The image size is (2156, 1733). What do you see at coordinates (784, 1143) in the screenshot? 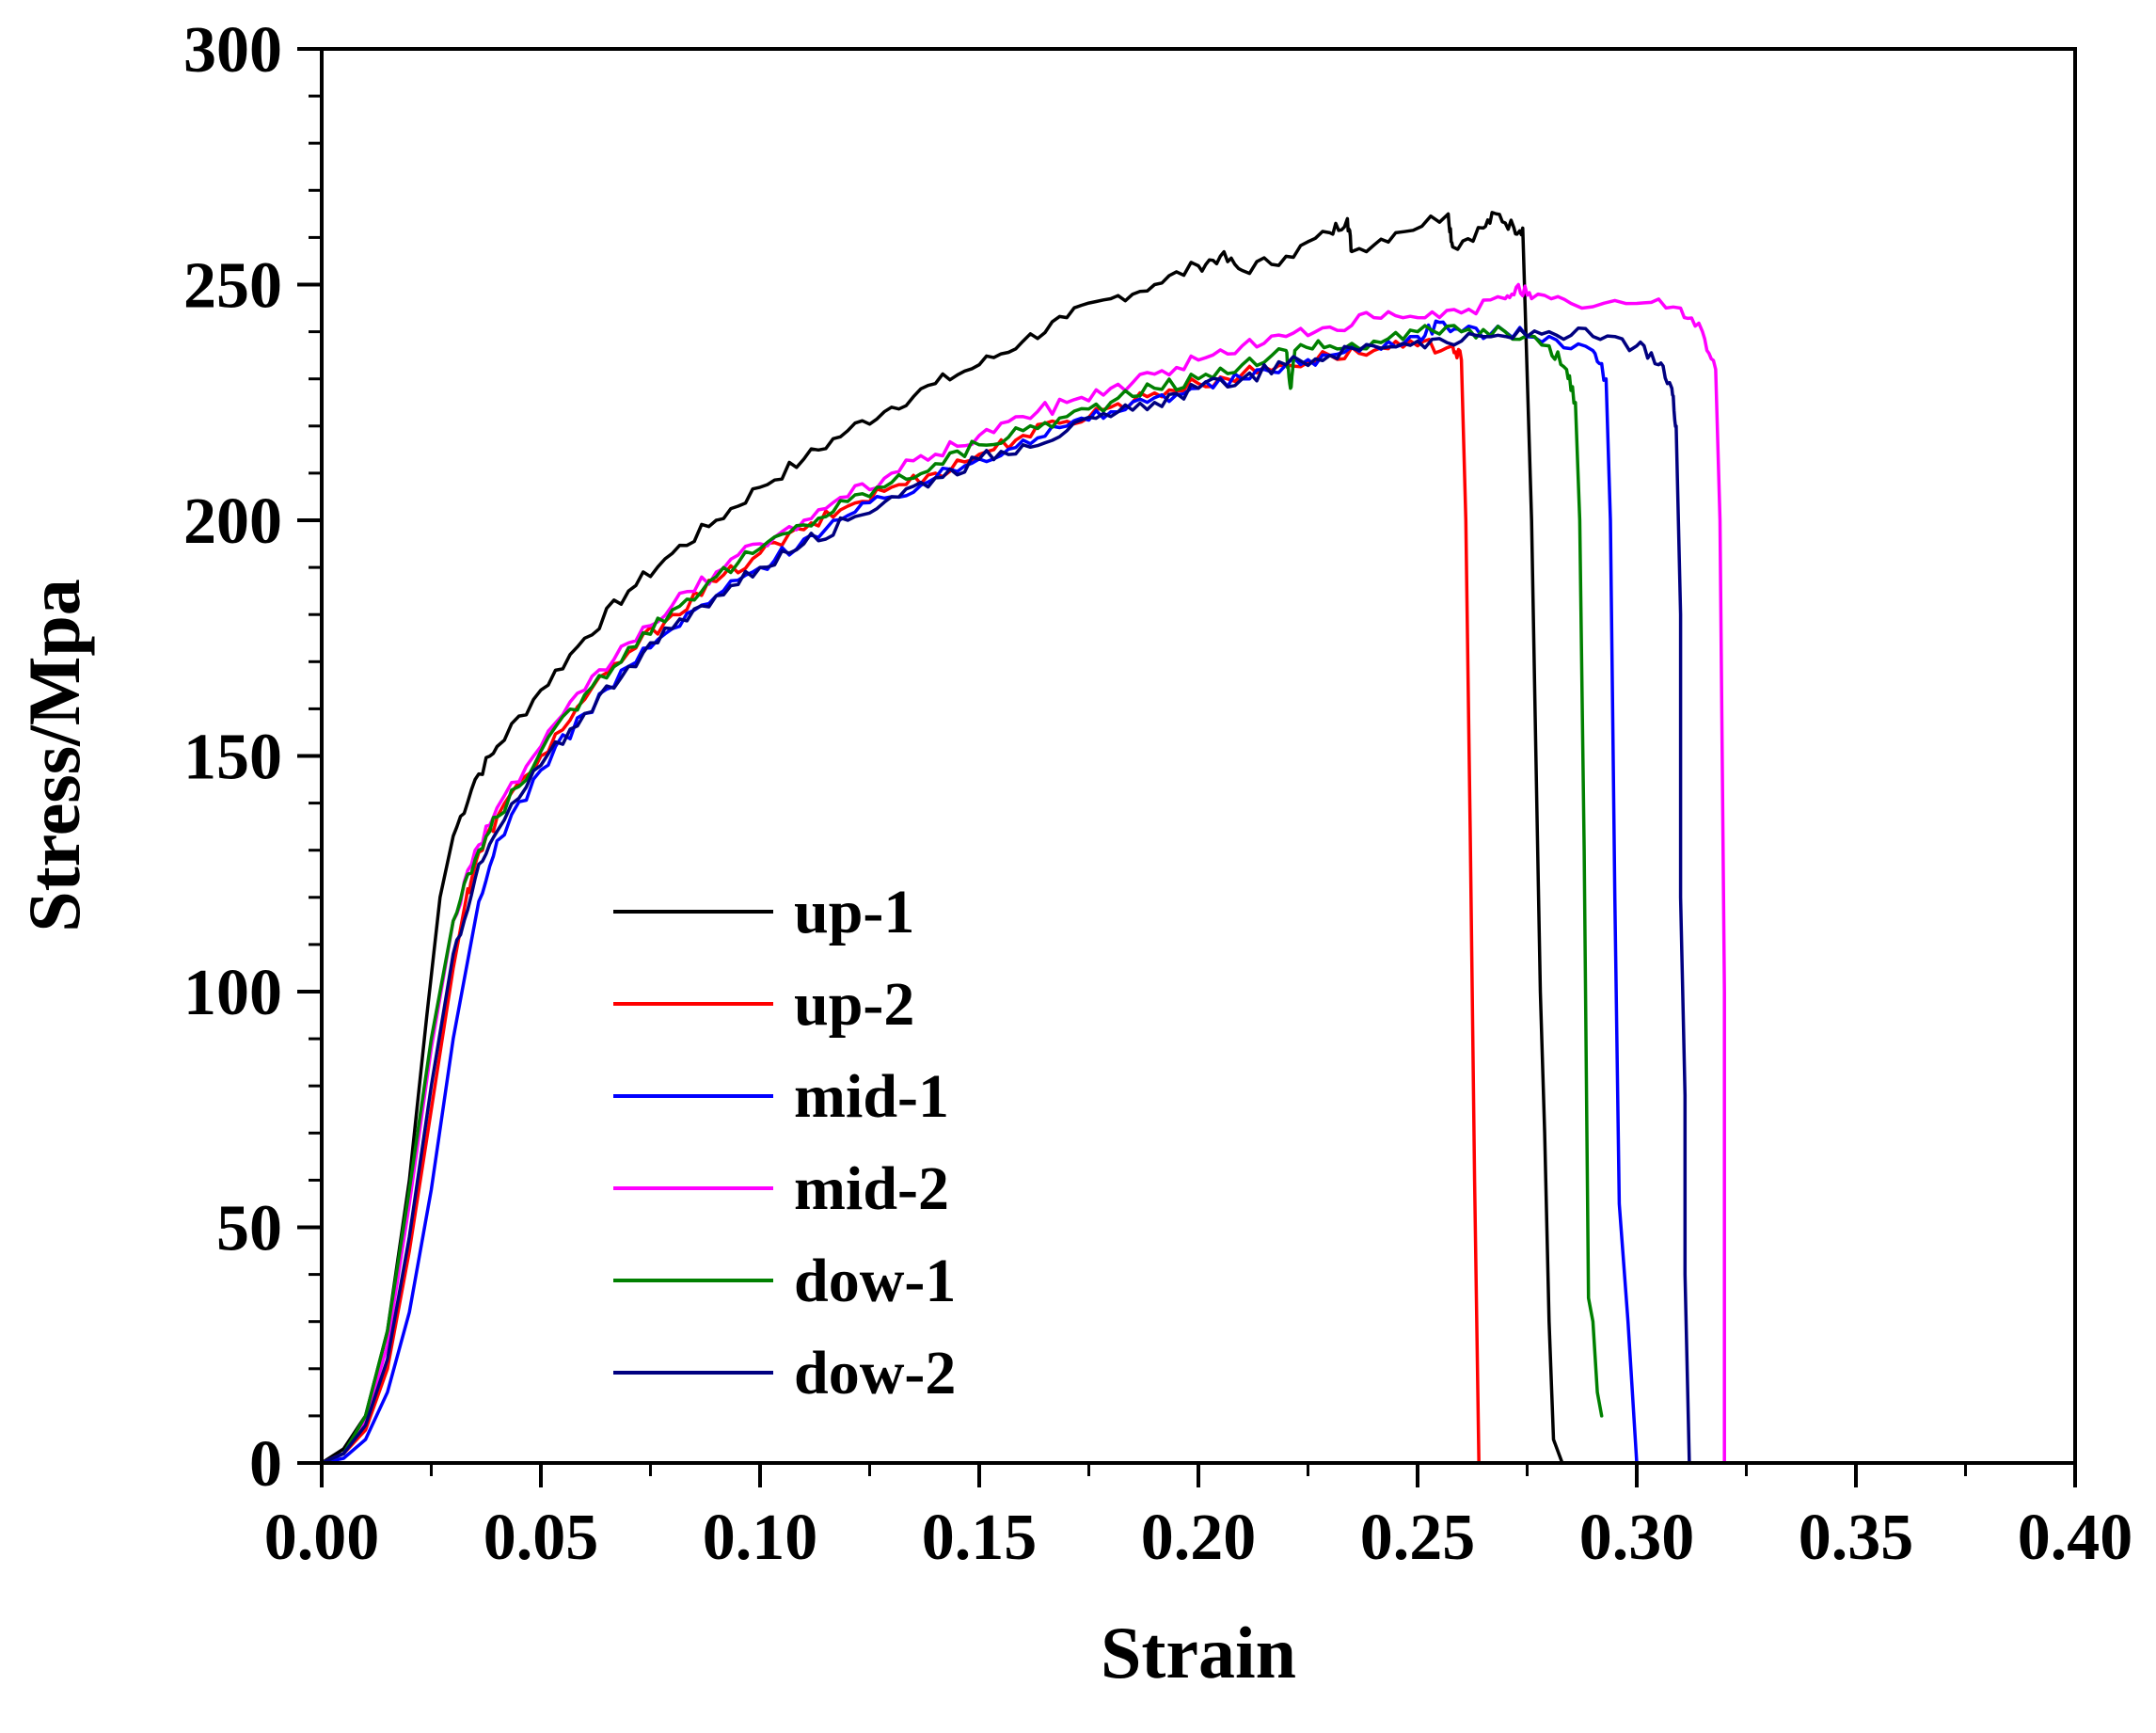
I see `legend: up-1 up-2 mid-1 mid-2 dow-1 dow-2` at bounding box center [784, 1143].